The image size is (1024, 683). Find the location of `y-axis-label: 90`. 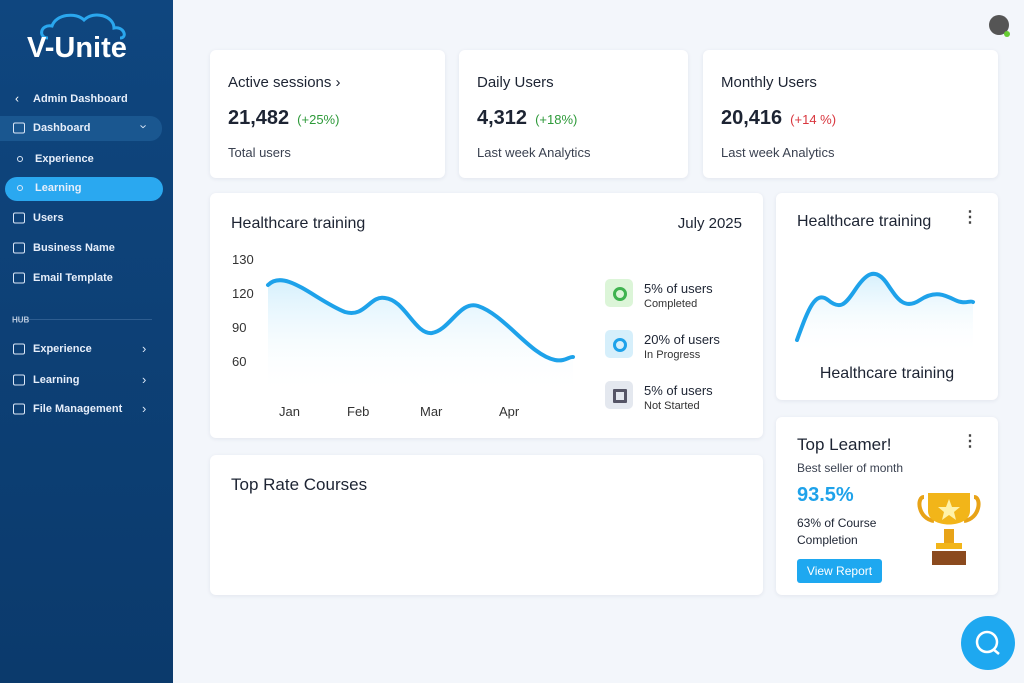

y-axis-label: 90 is located at coordinates (239, 327).